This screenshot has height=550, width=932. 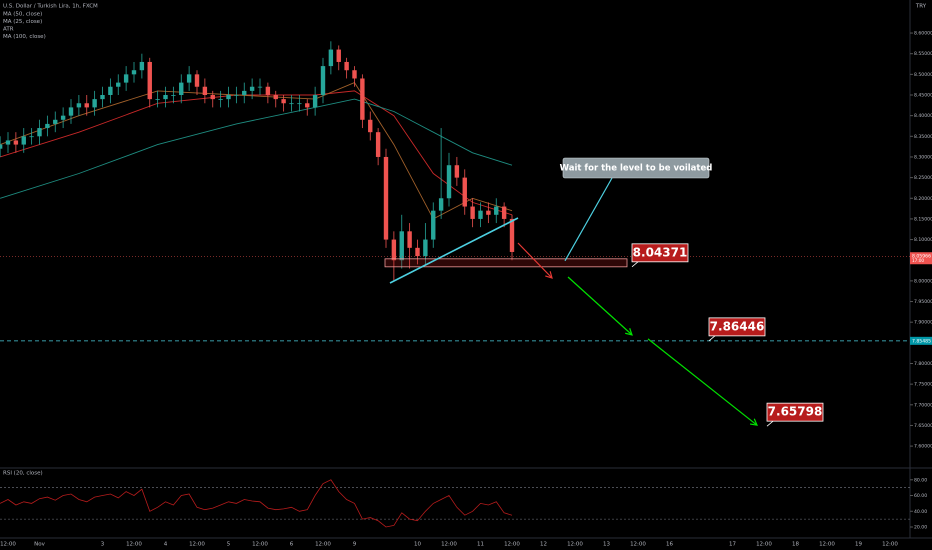 What do you see at coordinates (923, 405) in the screenshot?
I see `y-tick-label: 7.70000` at bounding box center [923, 405].